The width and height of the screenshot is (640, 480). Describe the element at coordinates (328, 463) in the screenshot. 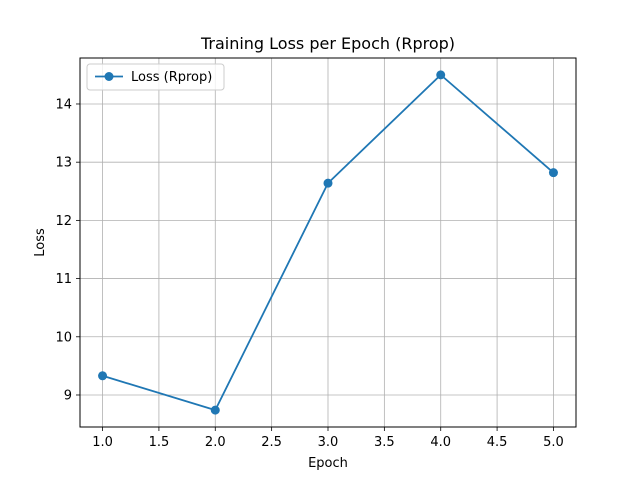

I see `x-axis-label: Epoch` at that location.